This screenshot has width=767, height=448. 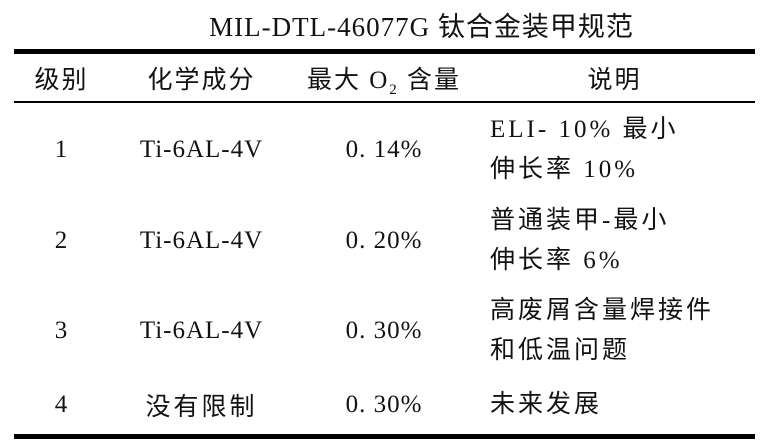 I want to click on cell-description: ELI- 10% 最小 伸长率 10%, so click(x=584, y=149).